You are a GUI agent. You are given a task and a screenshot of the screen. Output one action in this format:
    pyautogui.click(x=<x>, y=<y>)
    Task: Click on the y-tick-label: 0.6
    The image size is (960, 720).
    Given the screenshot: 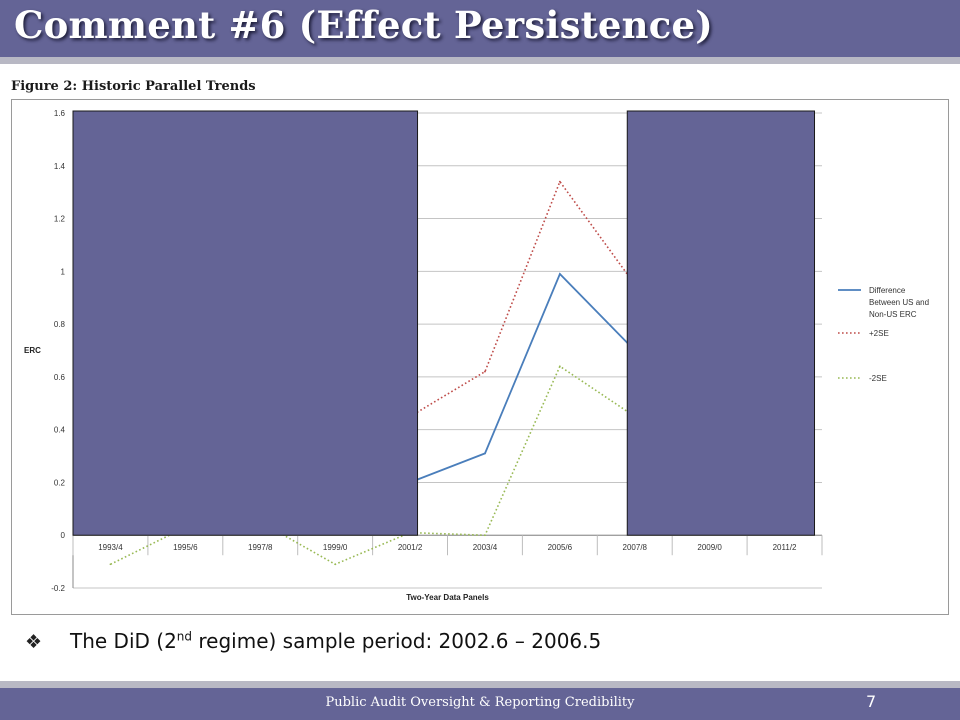 What is the action you would take?
    pyautogui.click(x=60, y=377)
    